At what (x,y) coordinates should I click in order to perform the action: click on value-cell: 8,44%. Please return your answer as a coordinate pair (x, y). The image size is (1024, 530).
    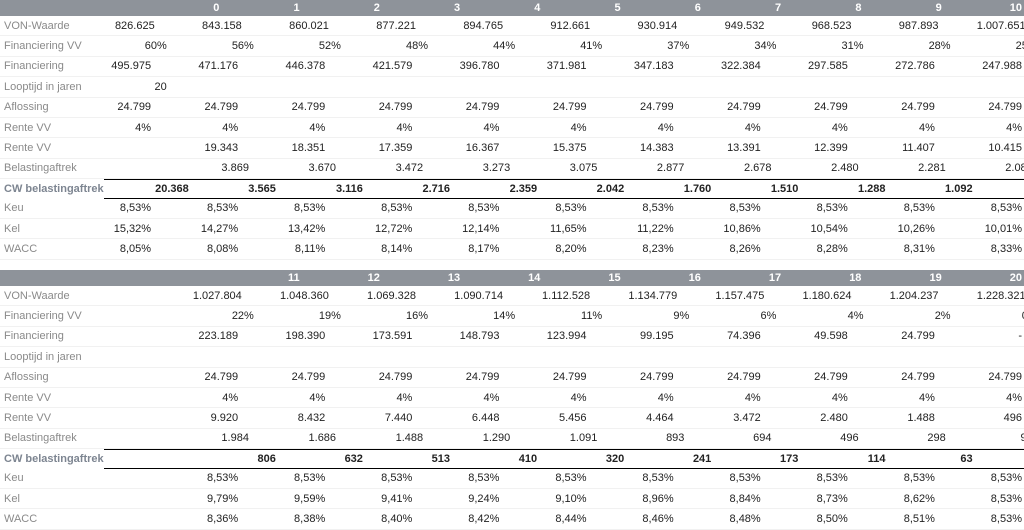
    Looking at the image, I should click on (571, 518).